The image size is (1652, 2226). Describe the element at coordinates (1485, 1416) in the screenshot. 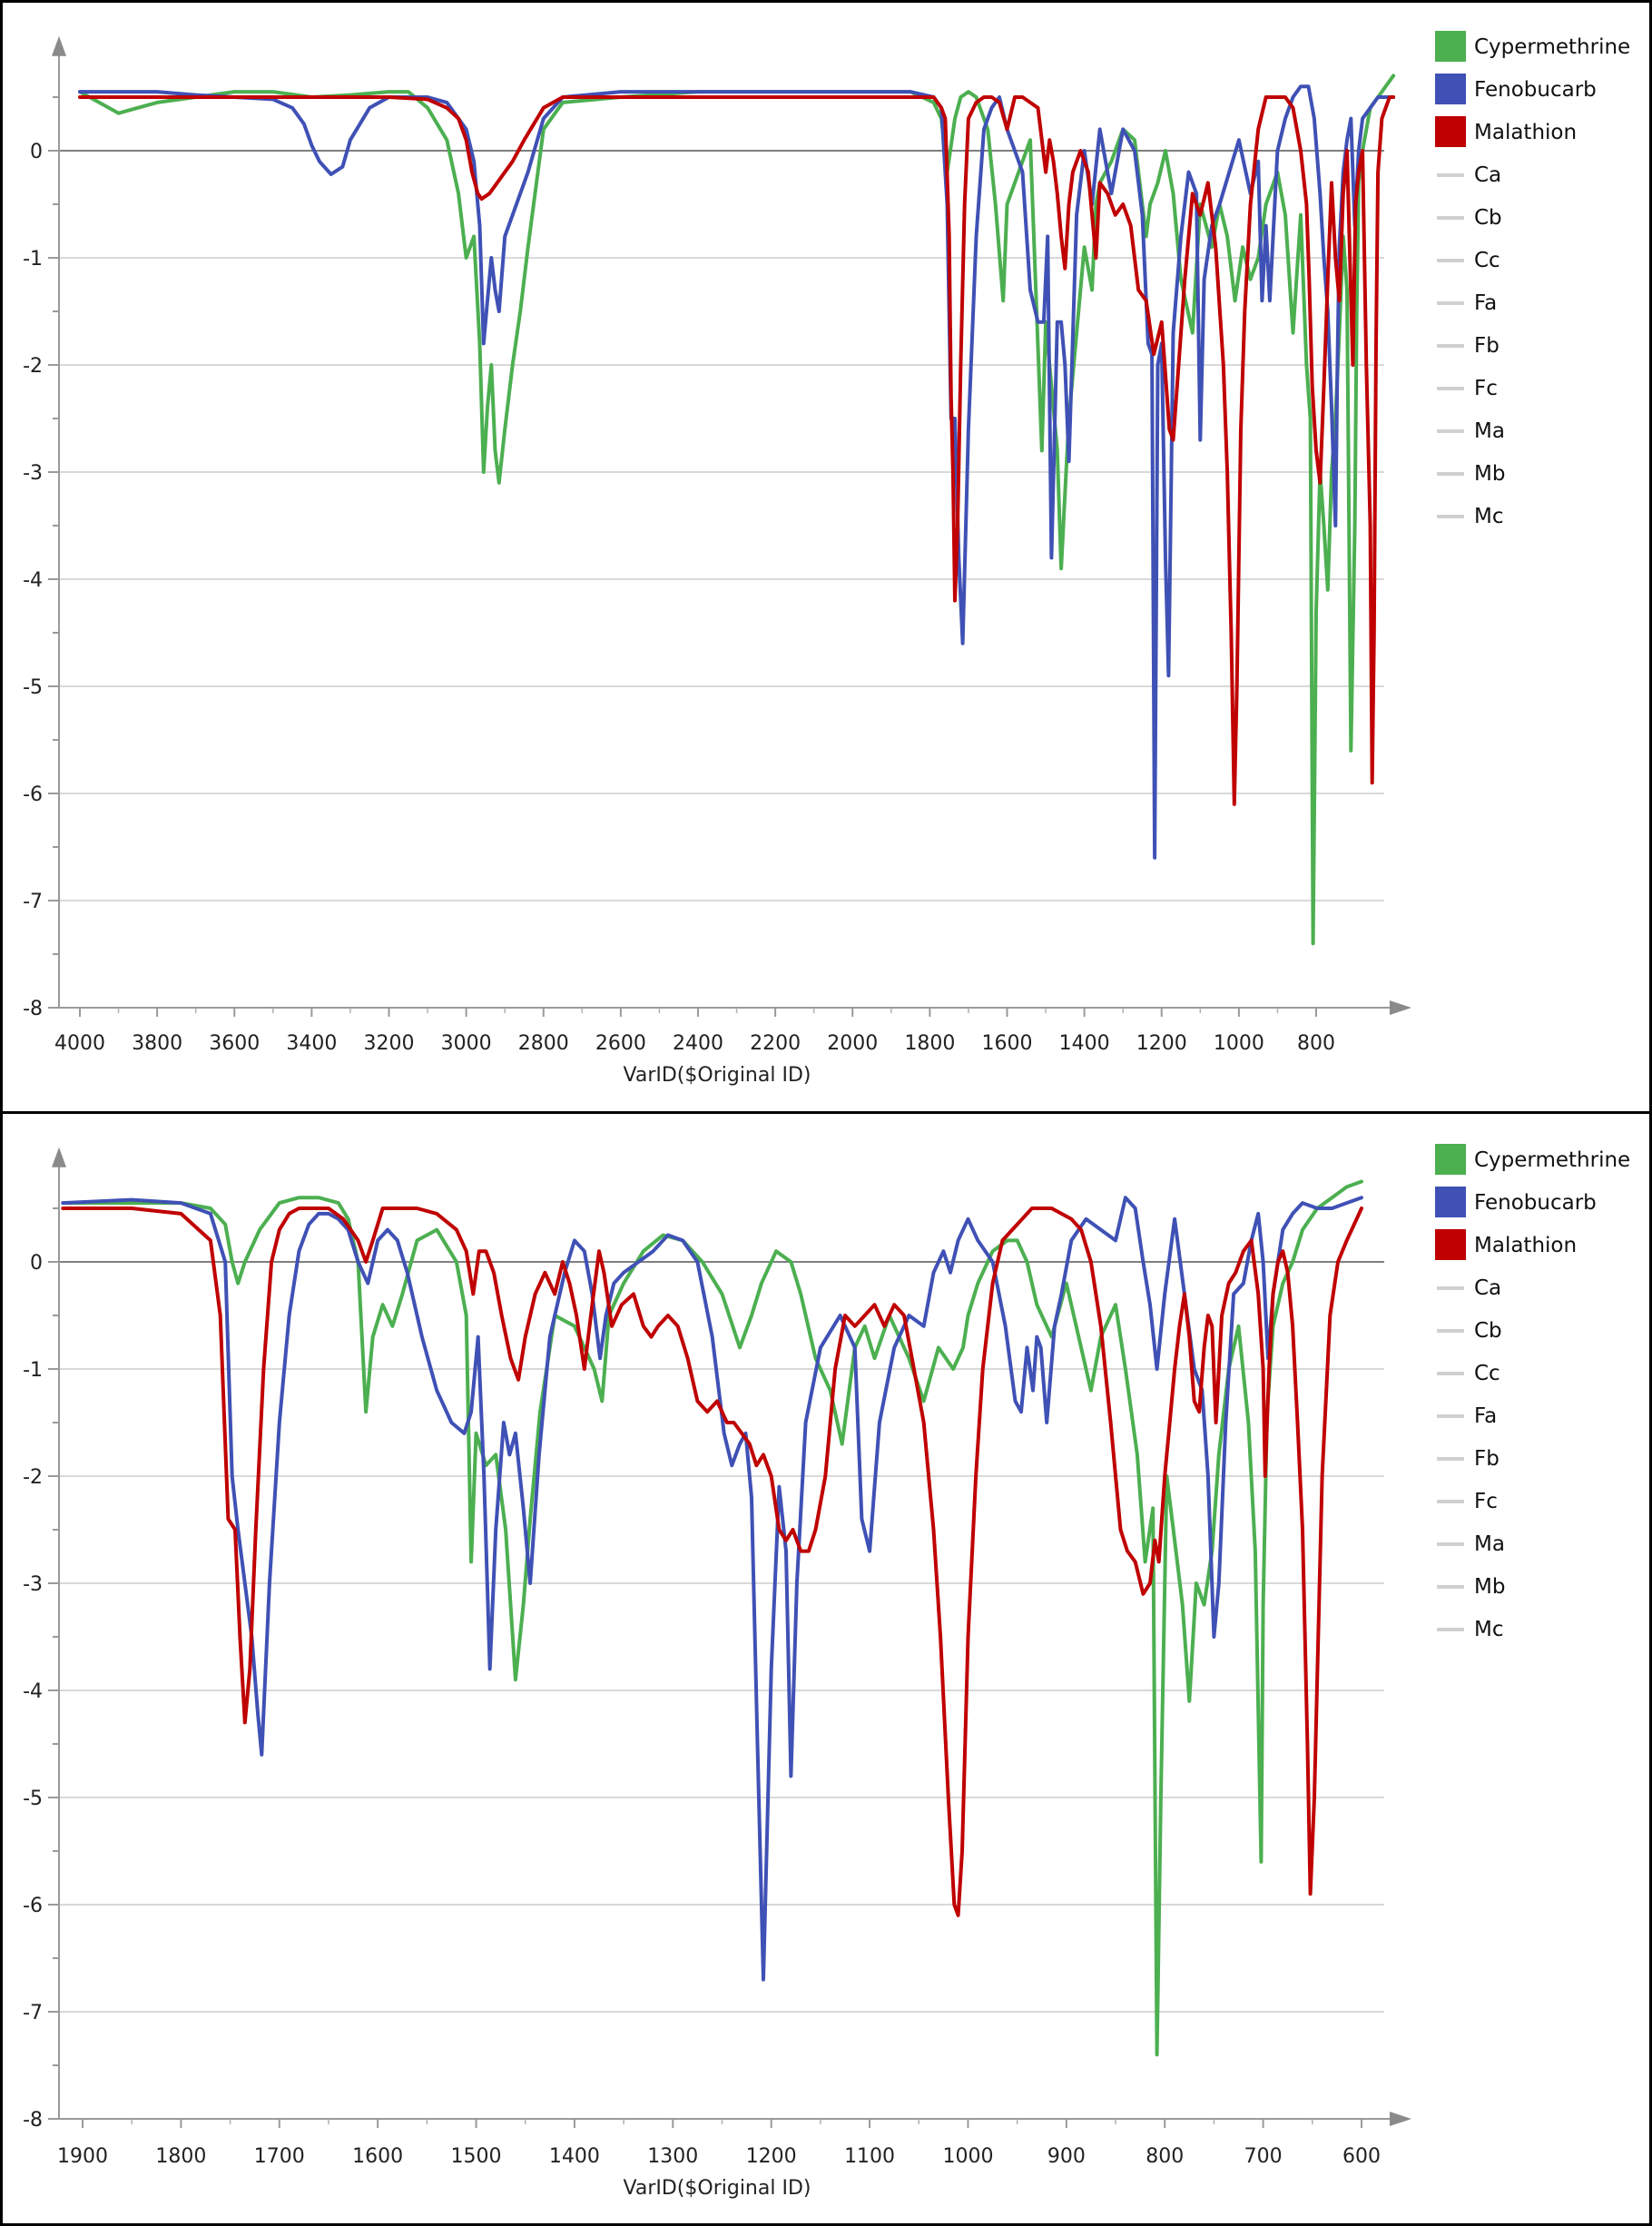

I see `legend-label: Fa` at that location.